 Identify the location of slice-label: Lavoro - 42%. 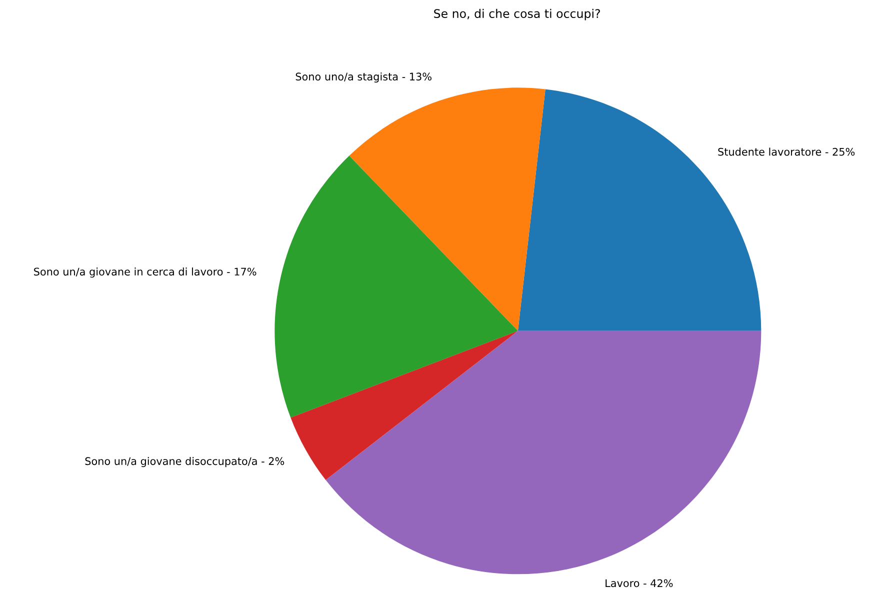
(639, 583).